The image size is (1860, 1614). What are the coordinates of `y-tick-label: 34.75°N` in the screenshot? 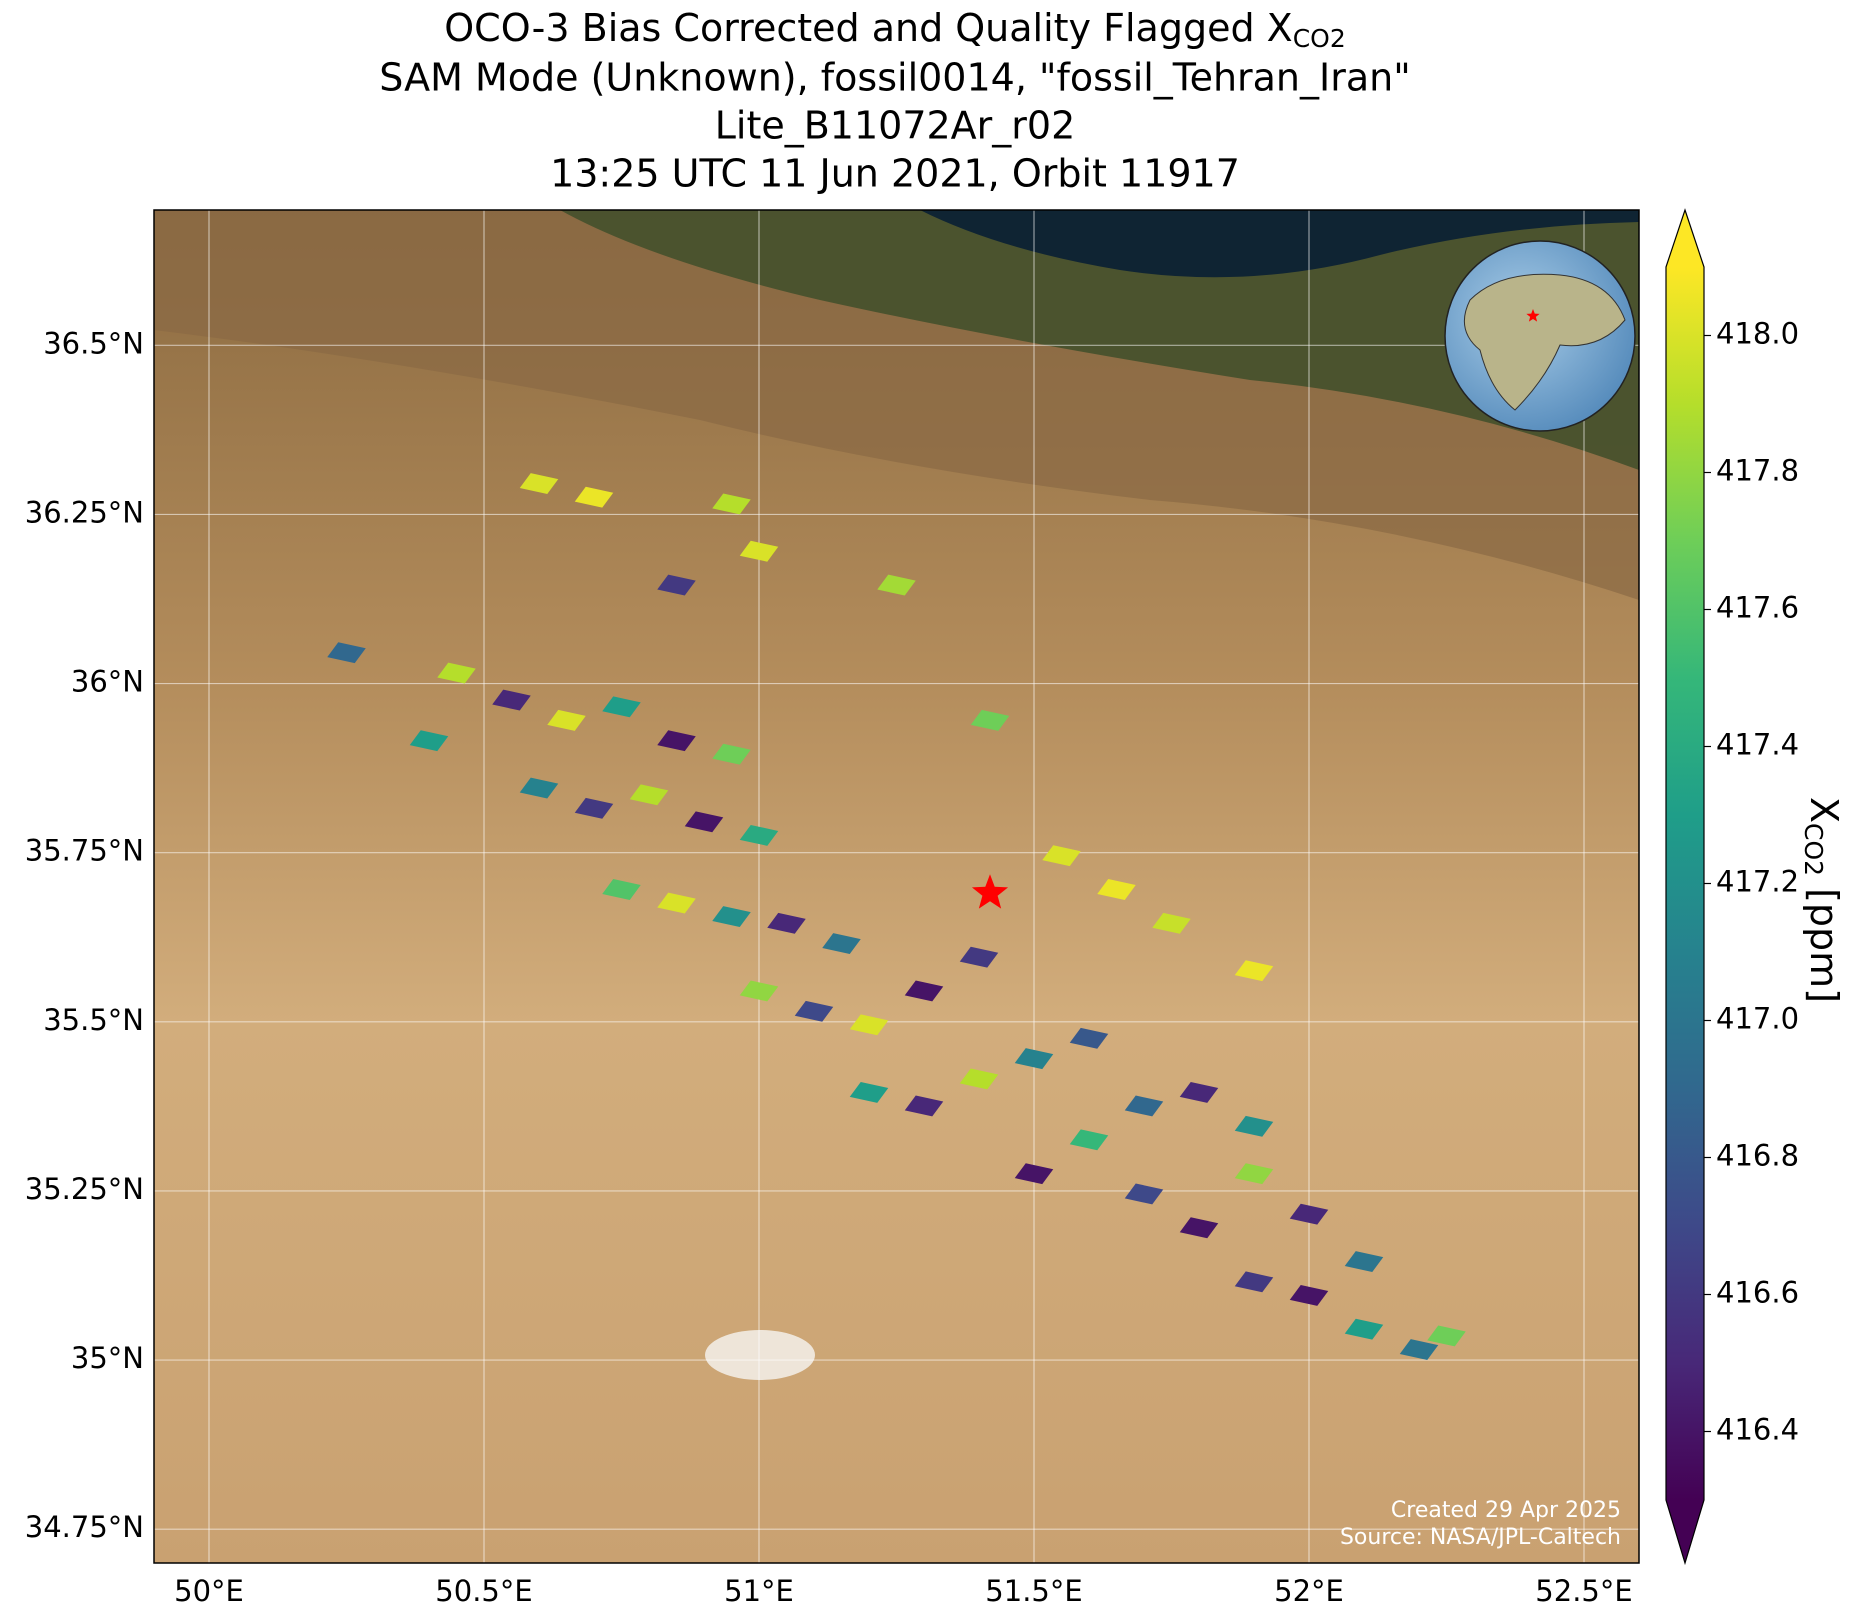 It's located at (84, 1527).